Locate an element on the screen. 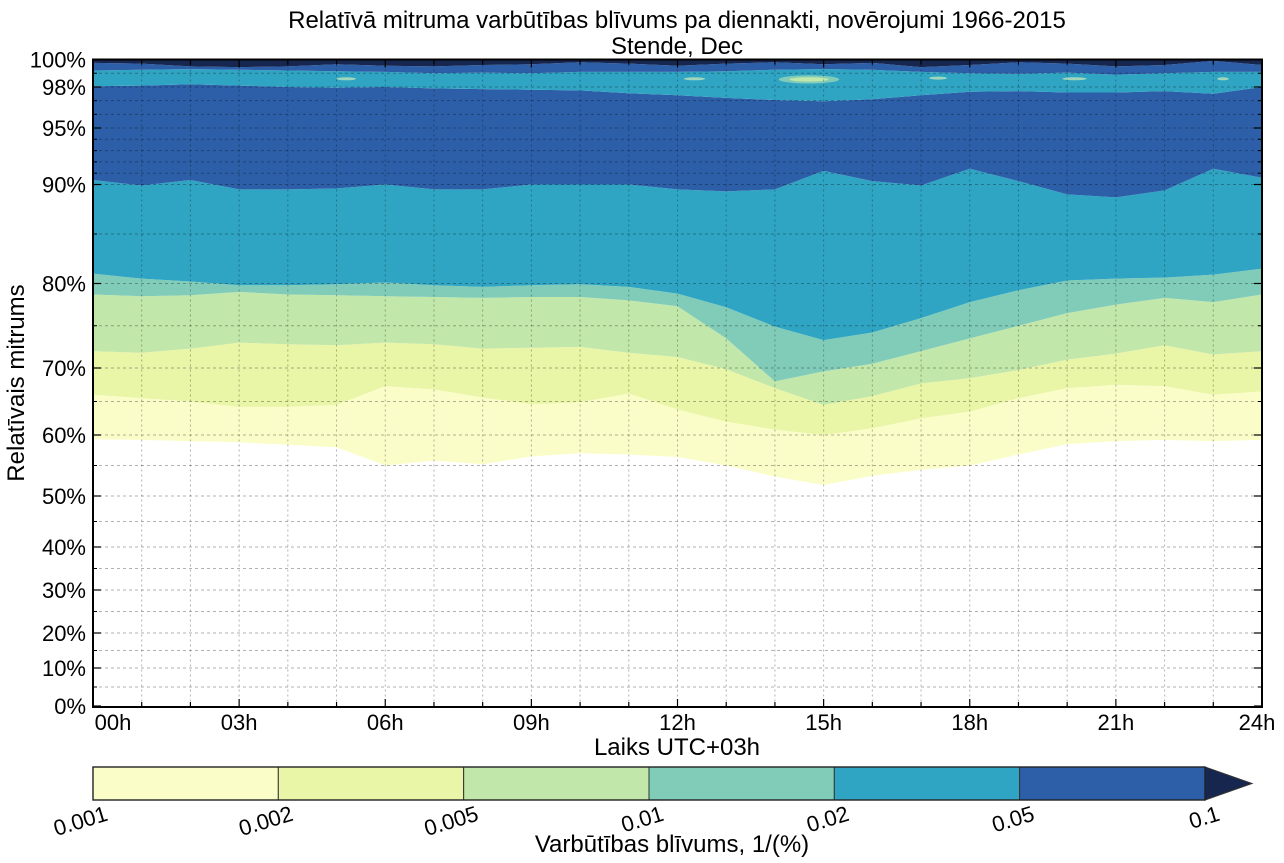  colorbar-tick-label-0.1: 0.1 is located at coordinates (1204, 817).